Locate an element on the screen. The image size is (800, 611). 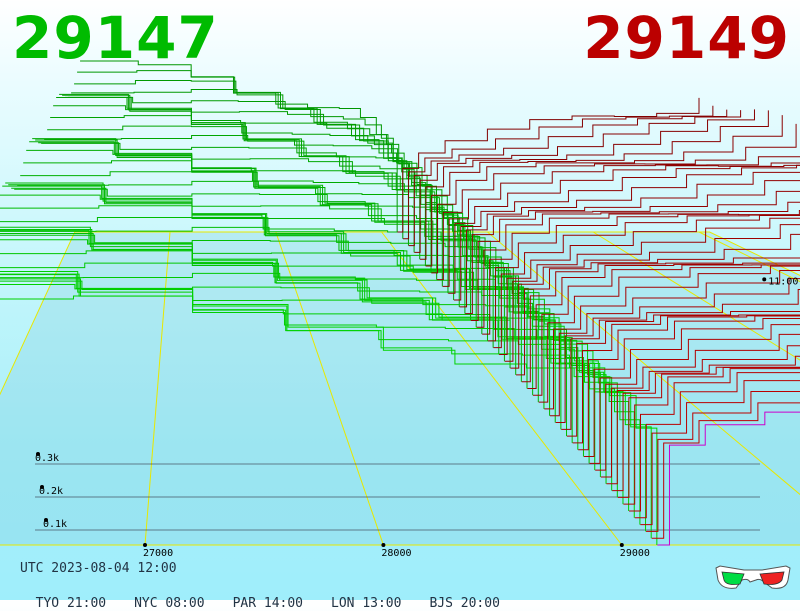
depth-tick-label: 0.3k is located at coordinates (47, 458).